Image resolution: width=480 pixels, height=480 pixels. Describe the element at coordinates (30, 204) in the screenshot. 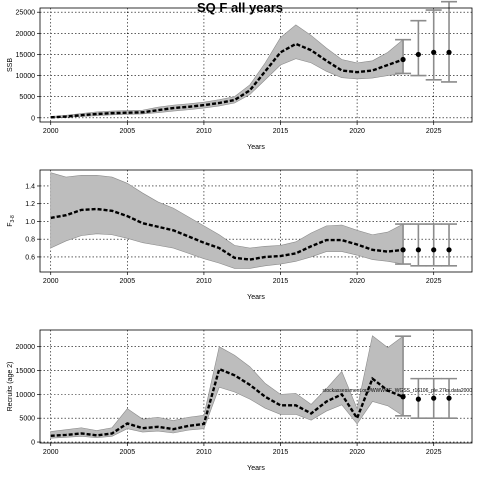

I see `f-ytick-label-3: 1.2` at that location.